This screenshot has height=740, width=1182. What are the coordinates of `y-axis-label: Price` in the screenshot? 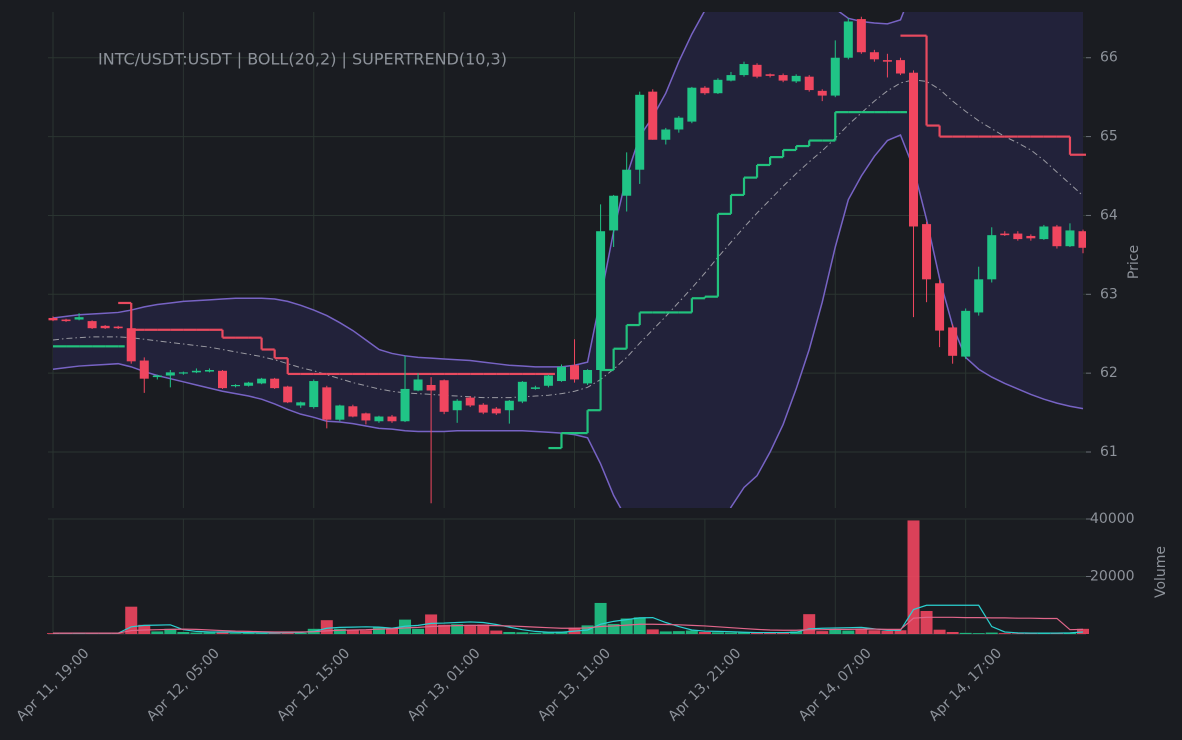 It's located at (1134, 262).